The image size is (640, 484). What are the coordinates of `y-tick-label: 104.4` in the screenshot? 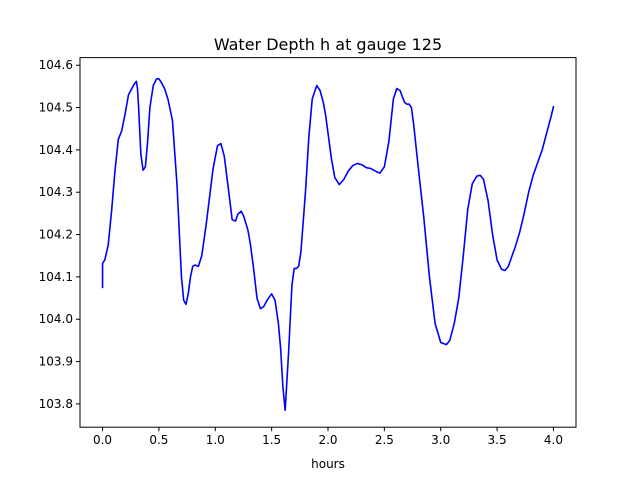 It's located at (56, 150).